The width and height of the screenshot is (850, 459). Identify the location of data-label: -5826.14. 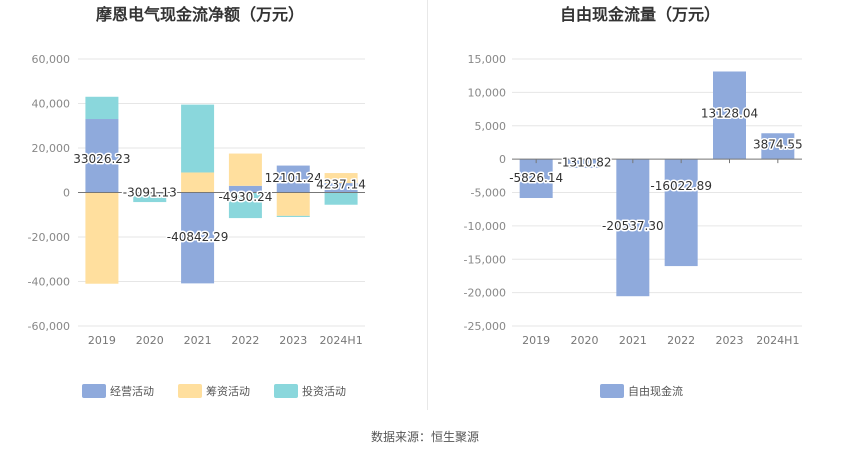
(536, 178).